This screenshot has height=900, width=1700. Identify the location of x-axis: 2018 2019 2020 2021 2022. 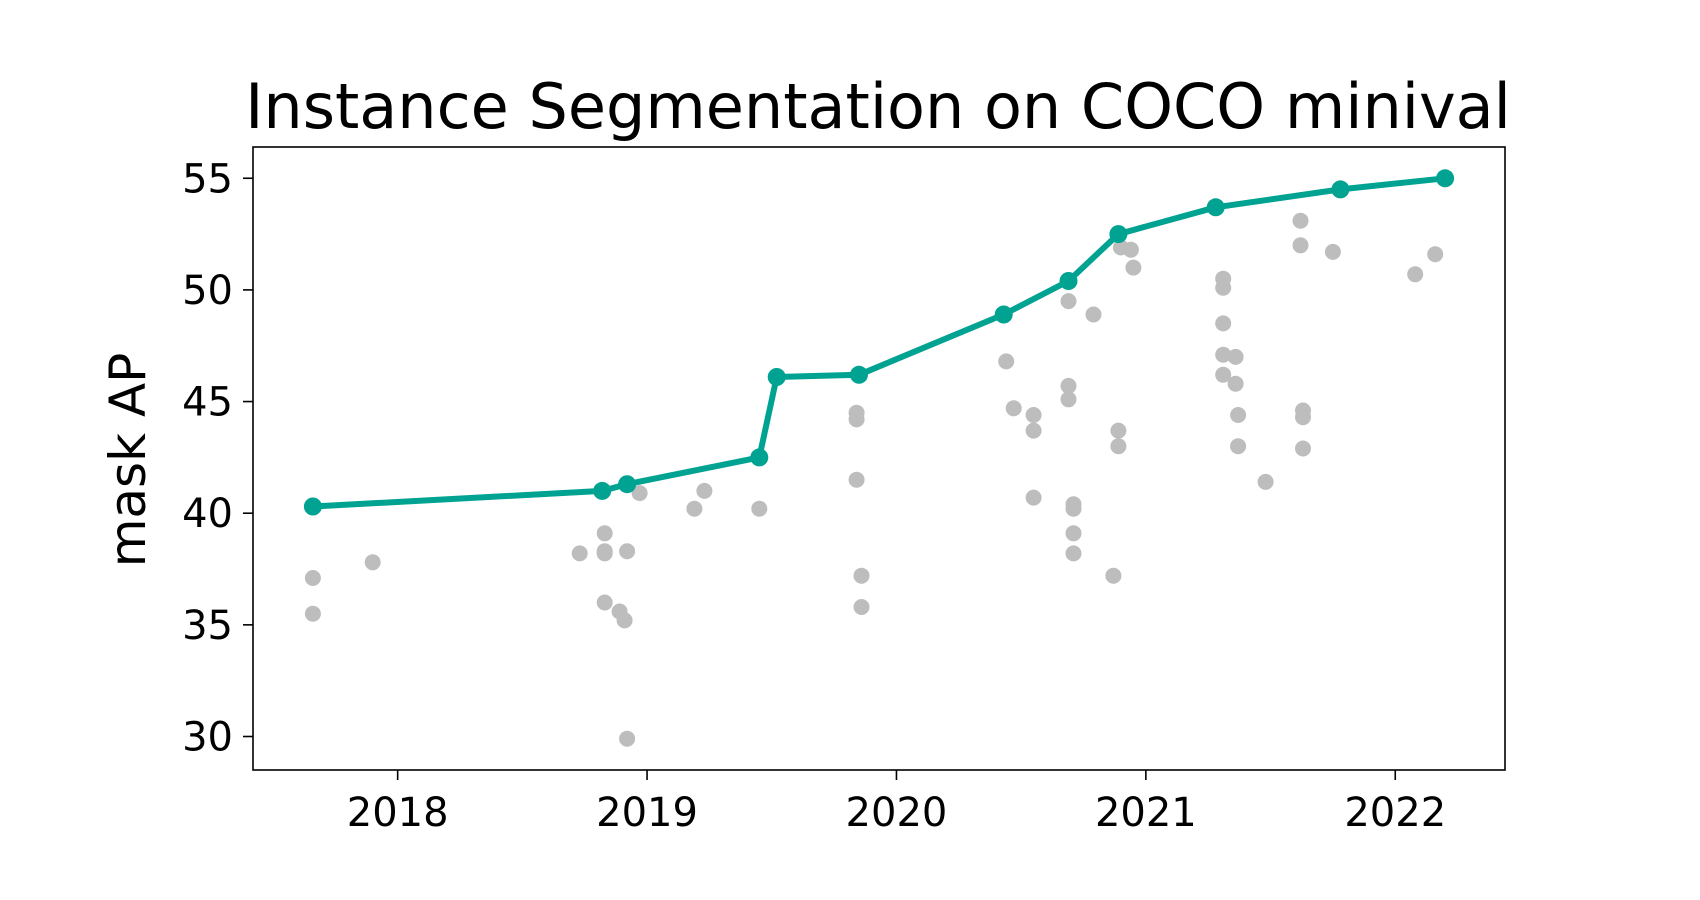
(896, 803).